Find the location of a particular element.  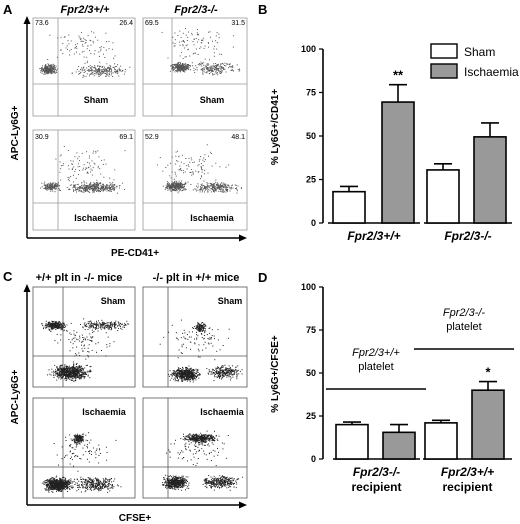

panel-a-x-axis-label: PE-CD41+ is located at coordinates (135, 253).